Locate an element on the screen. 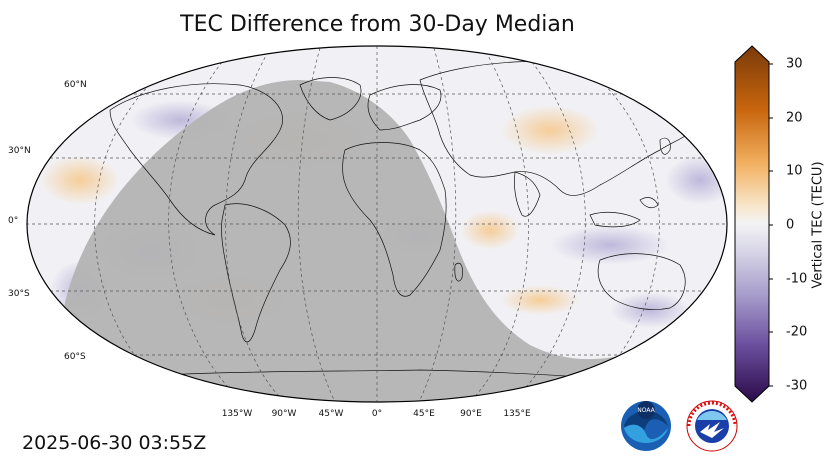 Image resolution: width=835 pixels, height=470 pixels. timestamp: 2025-06-30 03:55Z is located at coordinates (114, 443).